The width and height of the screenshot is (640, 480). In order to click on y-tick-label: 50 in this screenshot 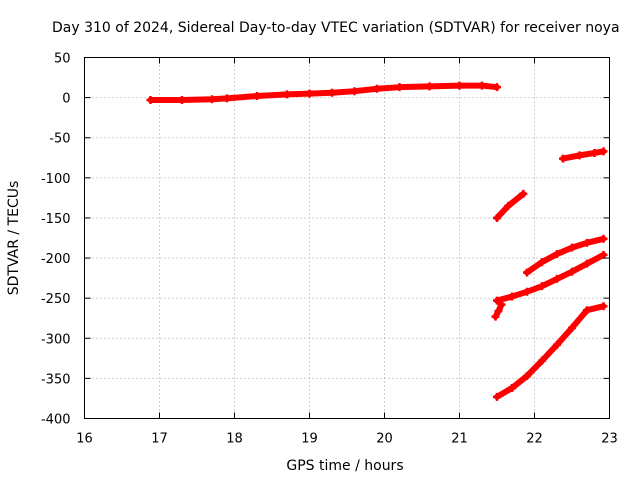, I will do `click(62, 59)`.